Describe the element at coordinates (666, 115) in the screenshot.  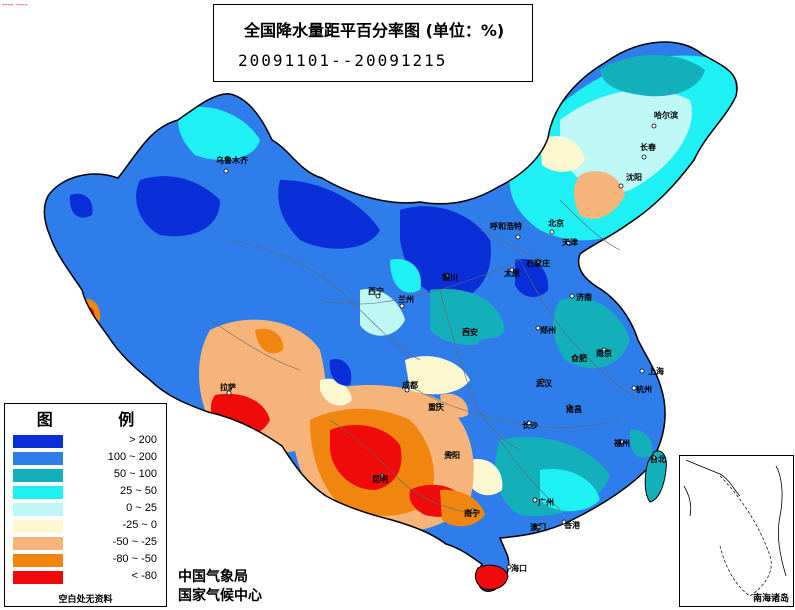
I see `city-label: 哈尔滨` at that location.